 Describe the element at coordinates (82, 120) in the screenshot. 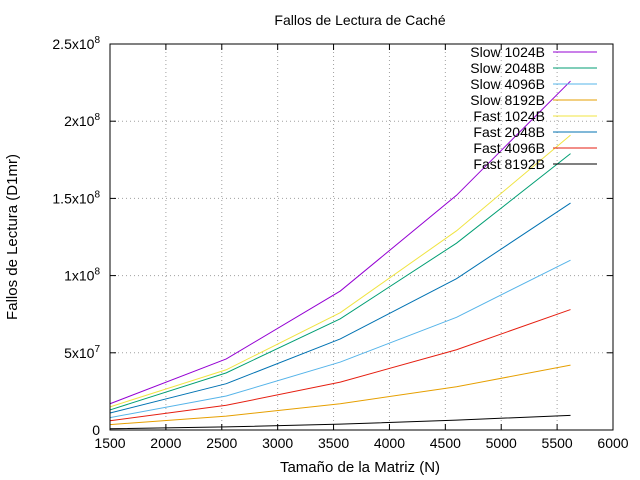

I see `y-tick-label: 2x10⁸` at that location.